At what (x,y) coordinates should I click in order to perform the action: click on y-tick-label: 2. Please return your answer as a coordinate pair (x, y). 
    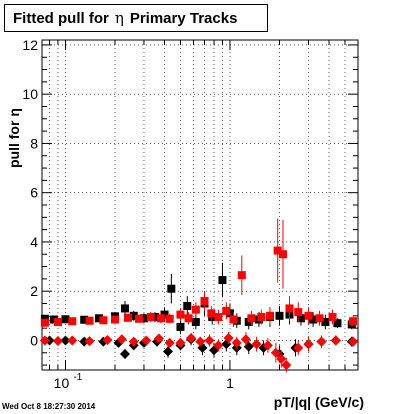
    Looking at the image, I should click on (34, 291).